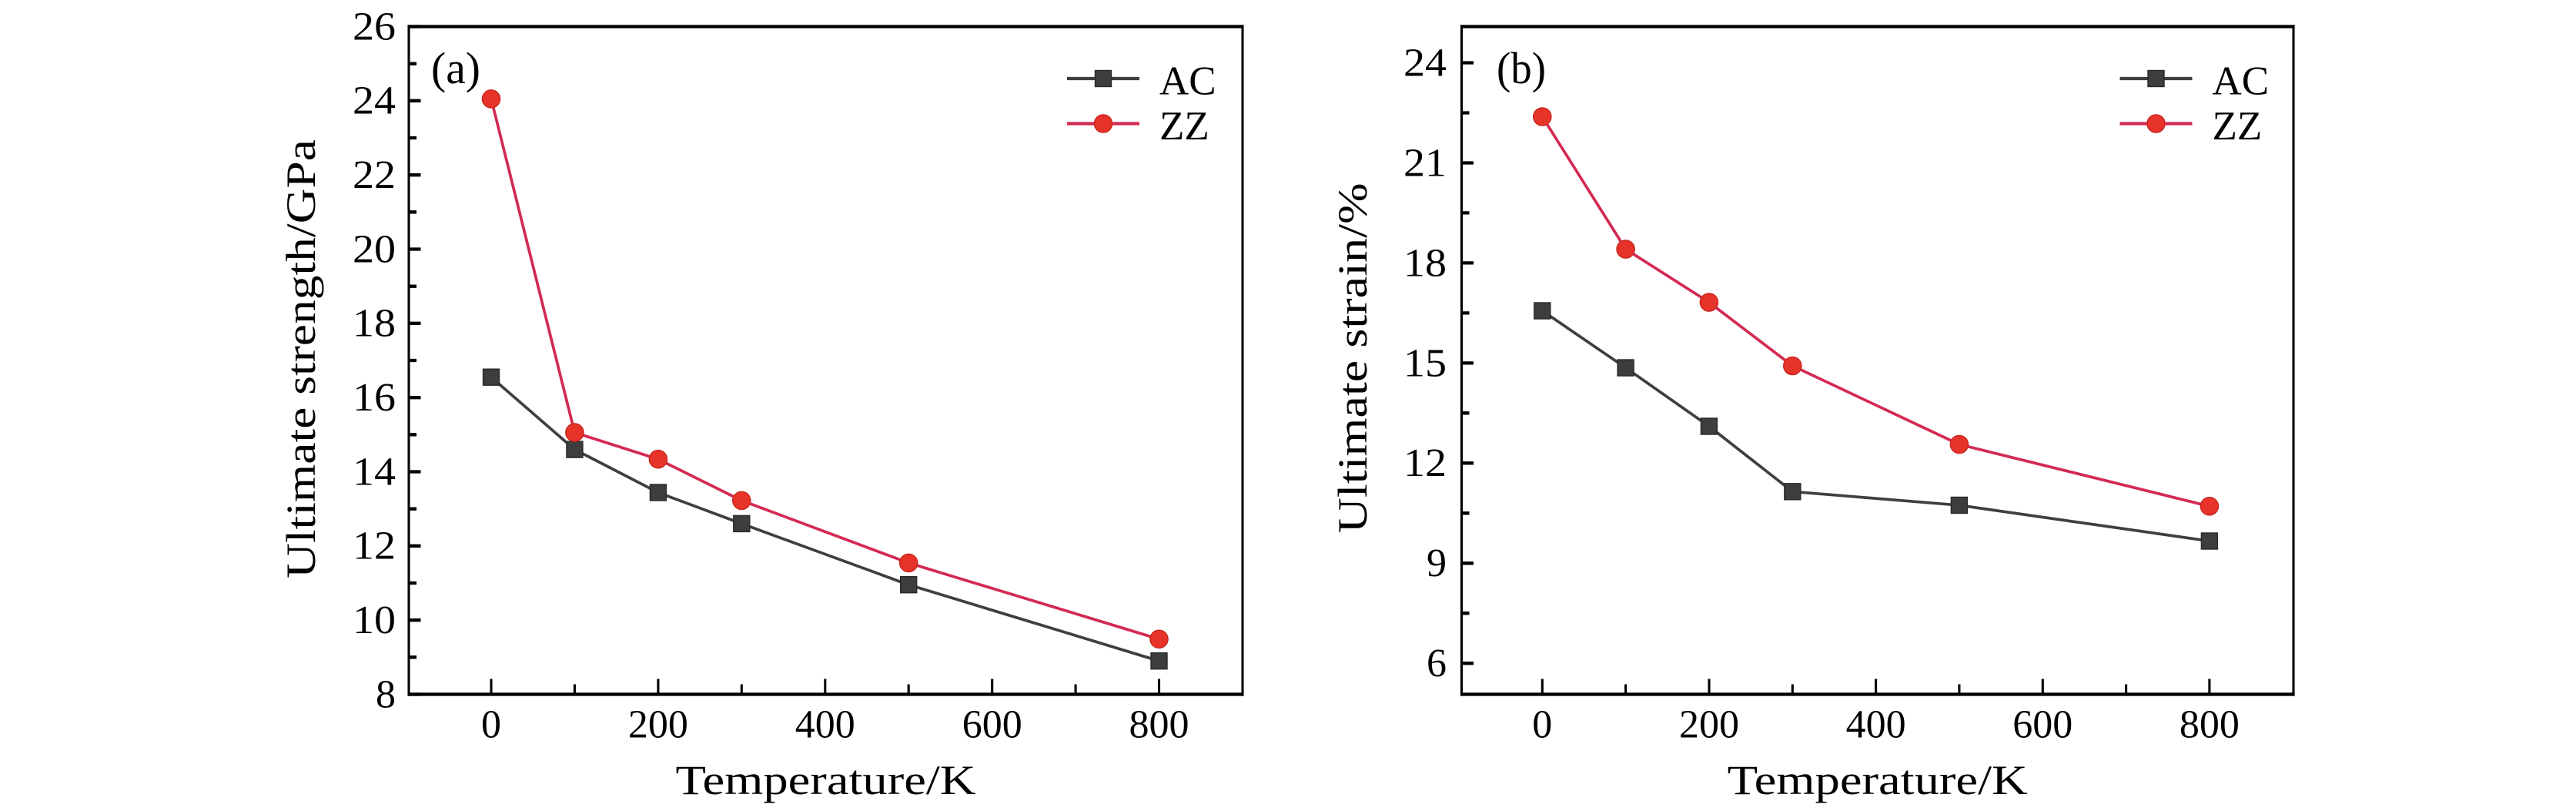 Image resolution: width=2576 pixels, height=811 pixels. What do you see at coordinates (1425, 163) in the screenshot?
I see `svg-text: 21` at bounding box center [1425, 163].